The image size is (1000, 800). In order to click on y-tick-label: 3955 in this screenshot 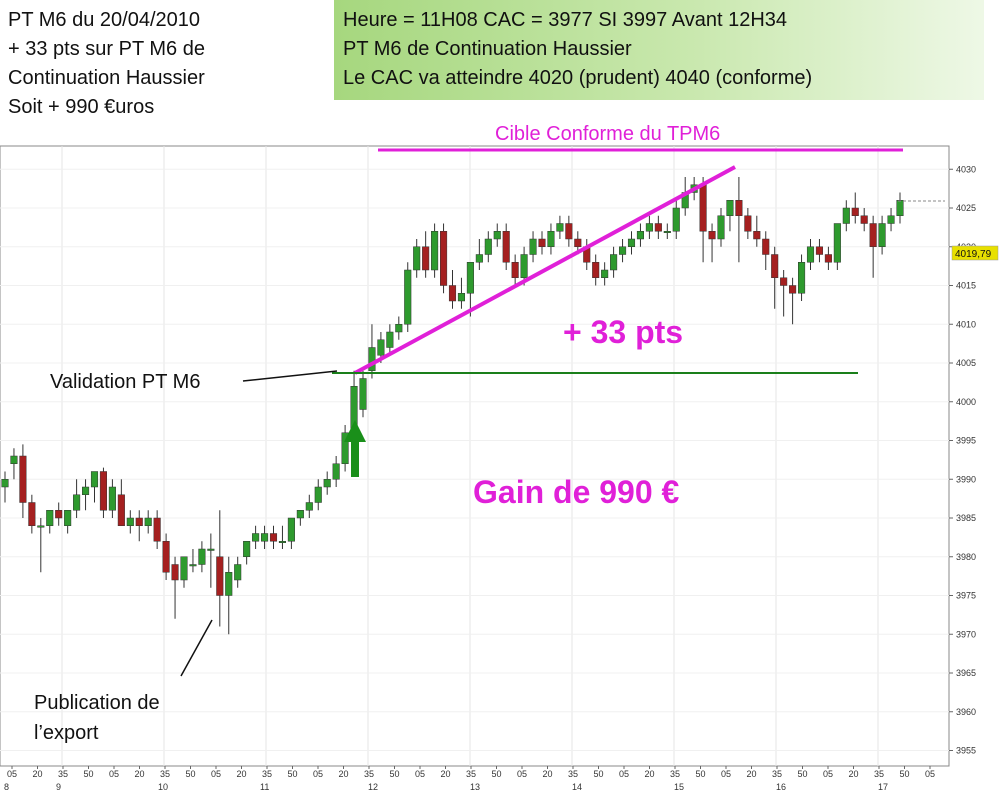, I will do `click(966, 751)`.